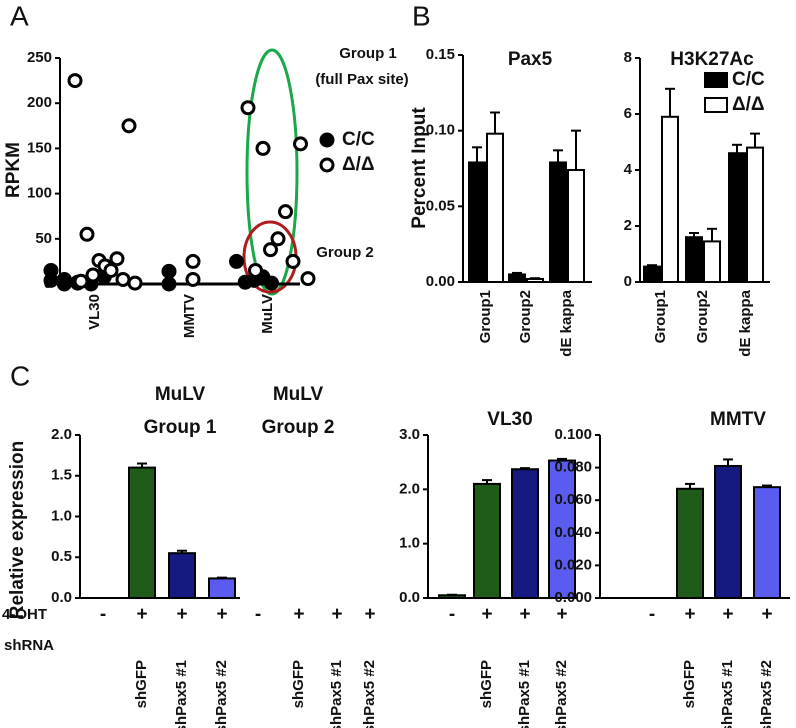 The image size is (796, 728). Describe the element at coordinates (440, 130) in the screenshot. I see `y-tick-label: 0.10` at that location.